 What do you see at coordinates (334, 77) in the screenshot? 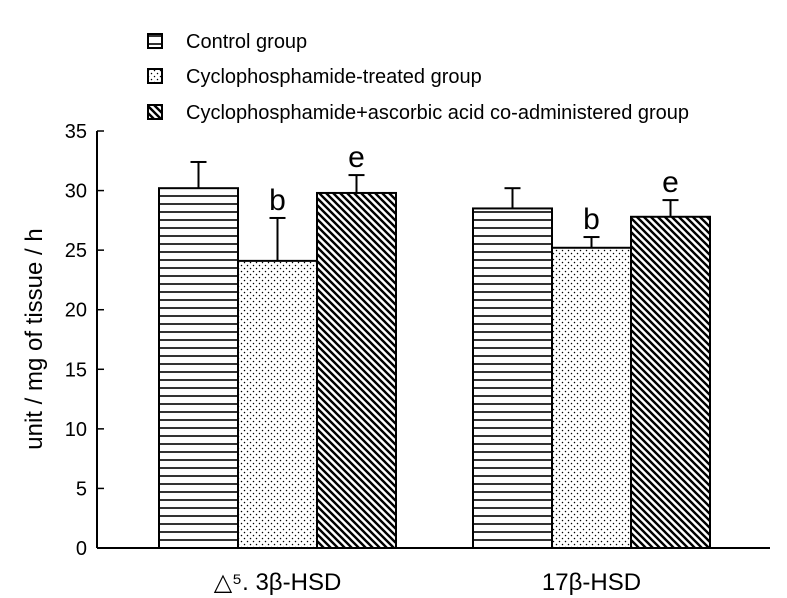
I see `legend-label: Cyclophosphamide-treated group` at bounding box center [334, 77].